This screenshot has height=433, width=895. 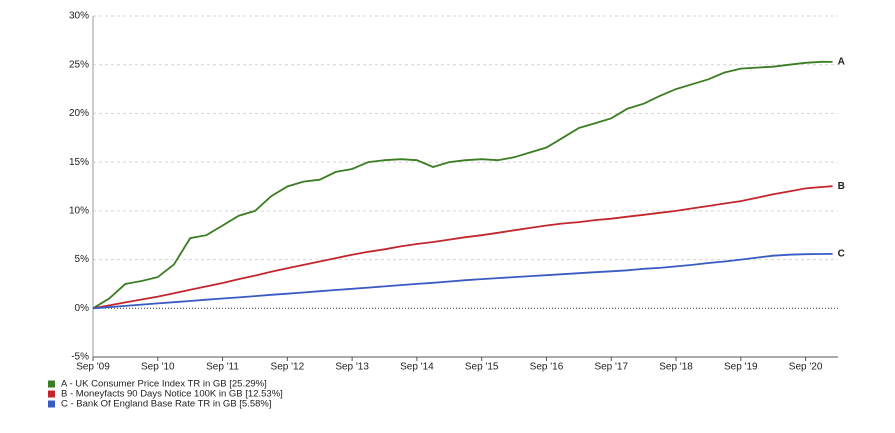 I want to click on y-tick-label: 15%, so click(x=79, y=162).